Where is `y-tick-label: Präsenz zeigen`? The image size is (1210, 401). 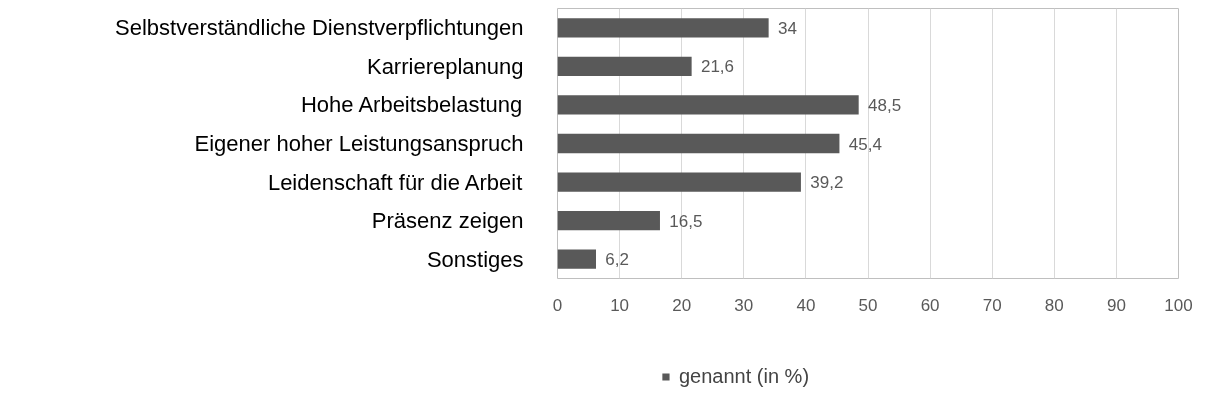
y-tick-label: Präsenz zeigen is located at coordinates (447, 221).